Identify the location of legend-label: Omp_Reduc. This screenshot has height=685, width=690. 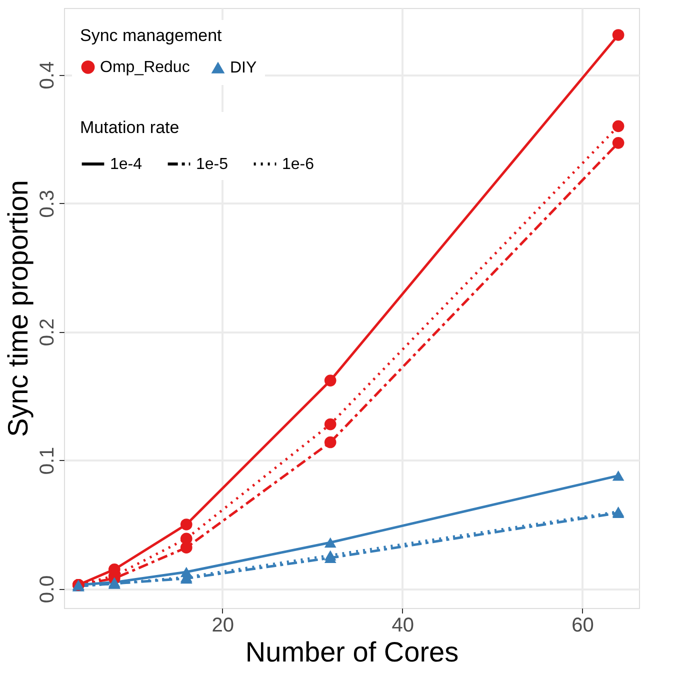
(145, 67).